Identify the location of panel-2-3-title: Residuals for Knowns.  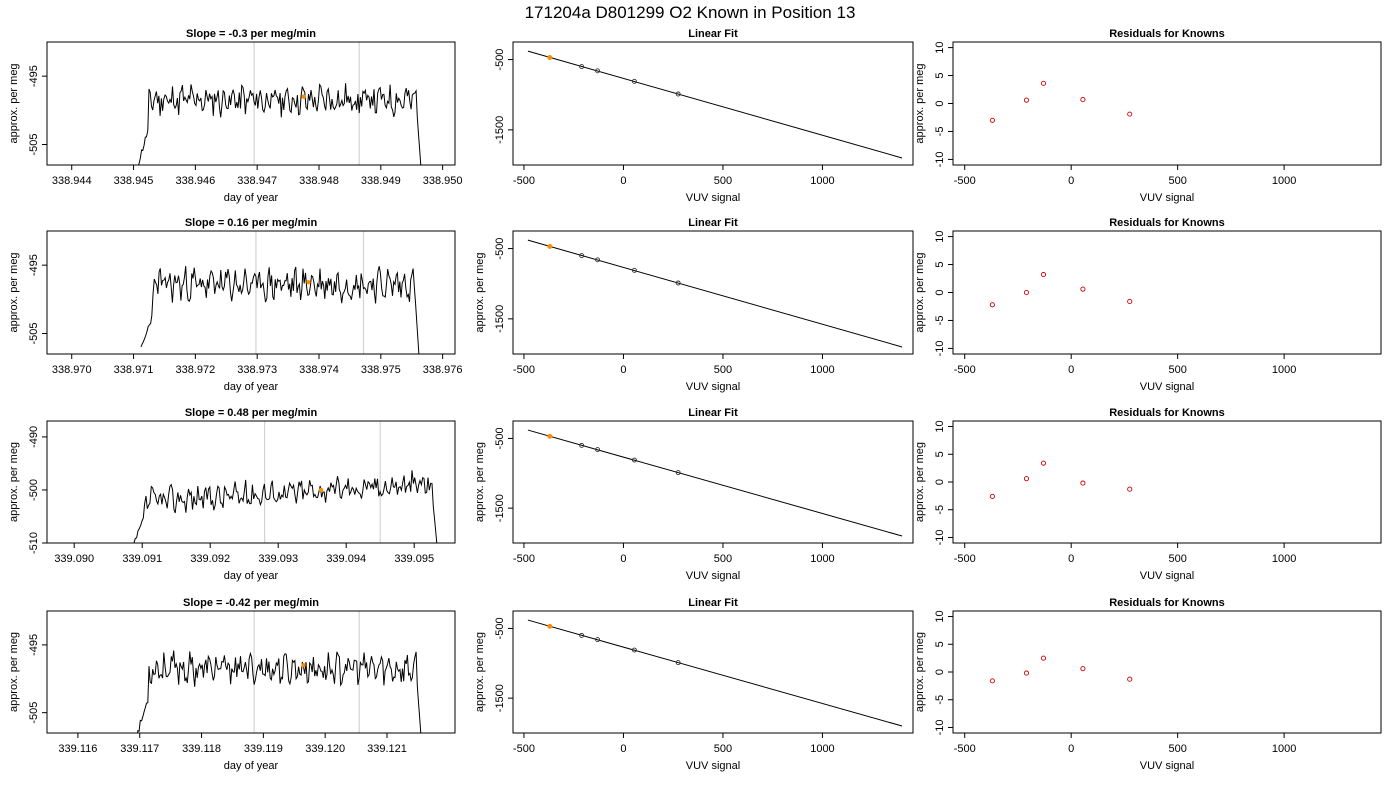
(1167, 223).